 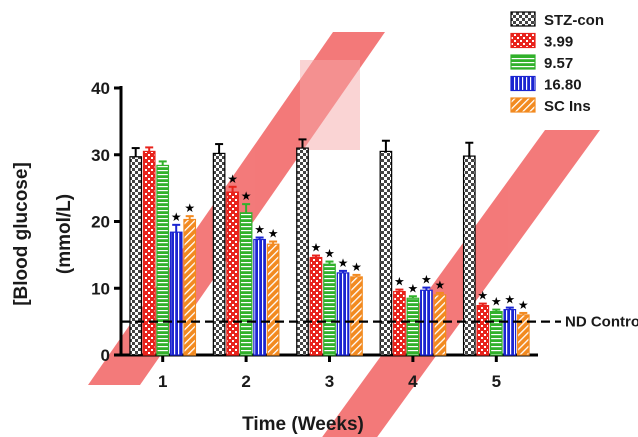 I want to click on x-tick-label: 5, so click(x=496, y=381).